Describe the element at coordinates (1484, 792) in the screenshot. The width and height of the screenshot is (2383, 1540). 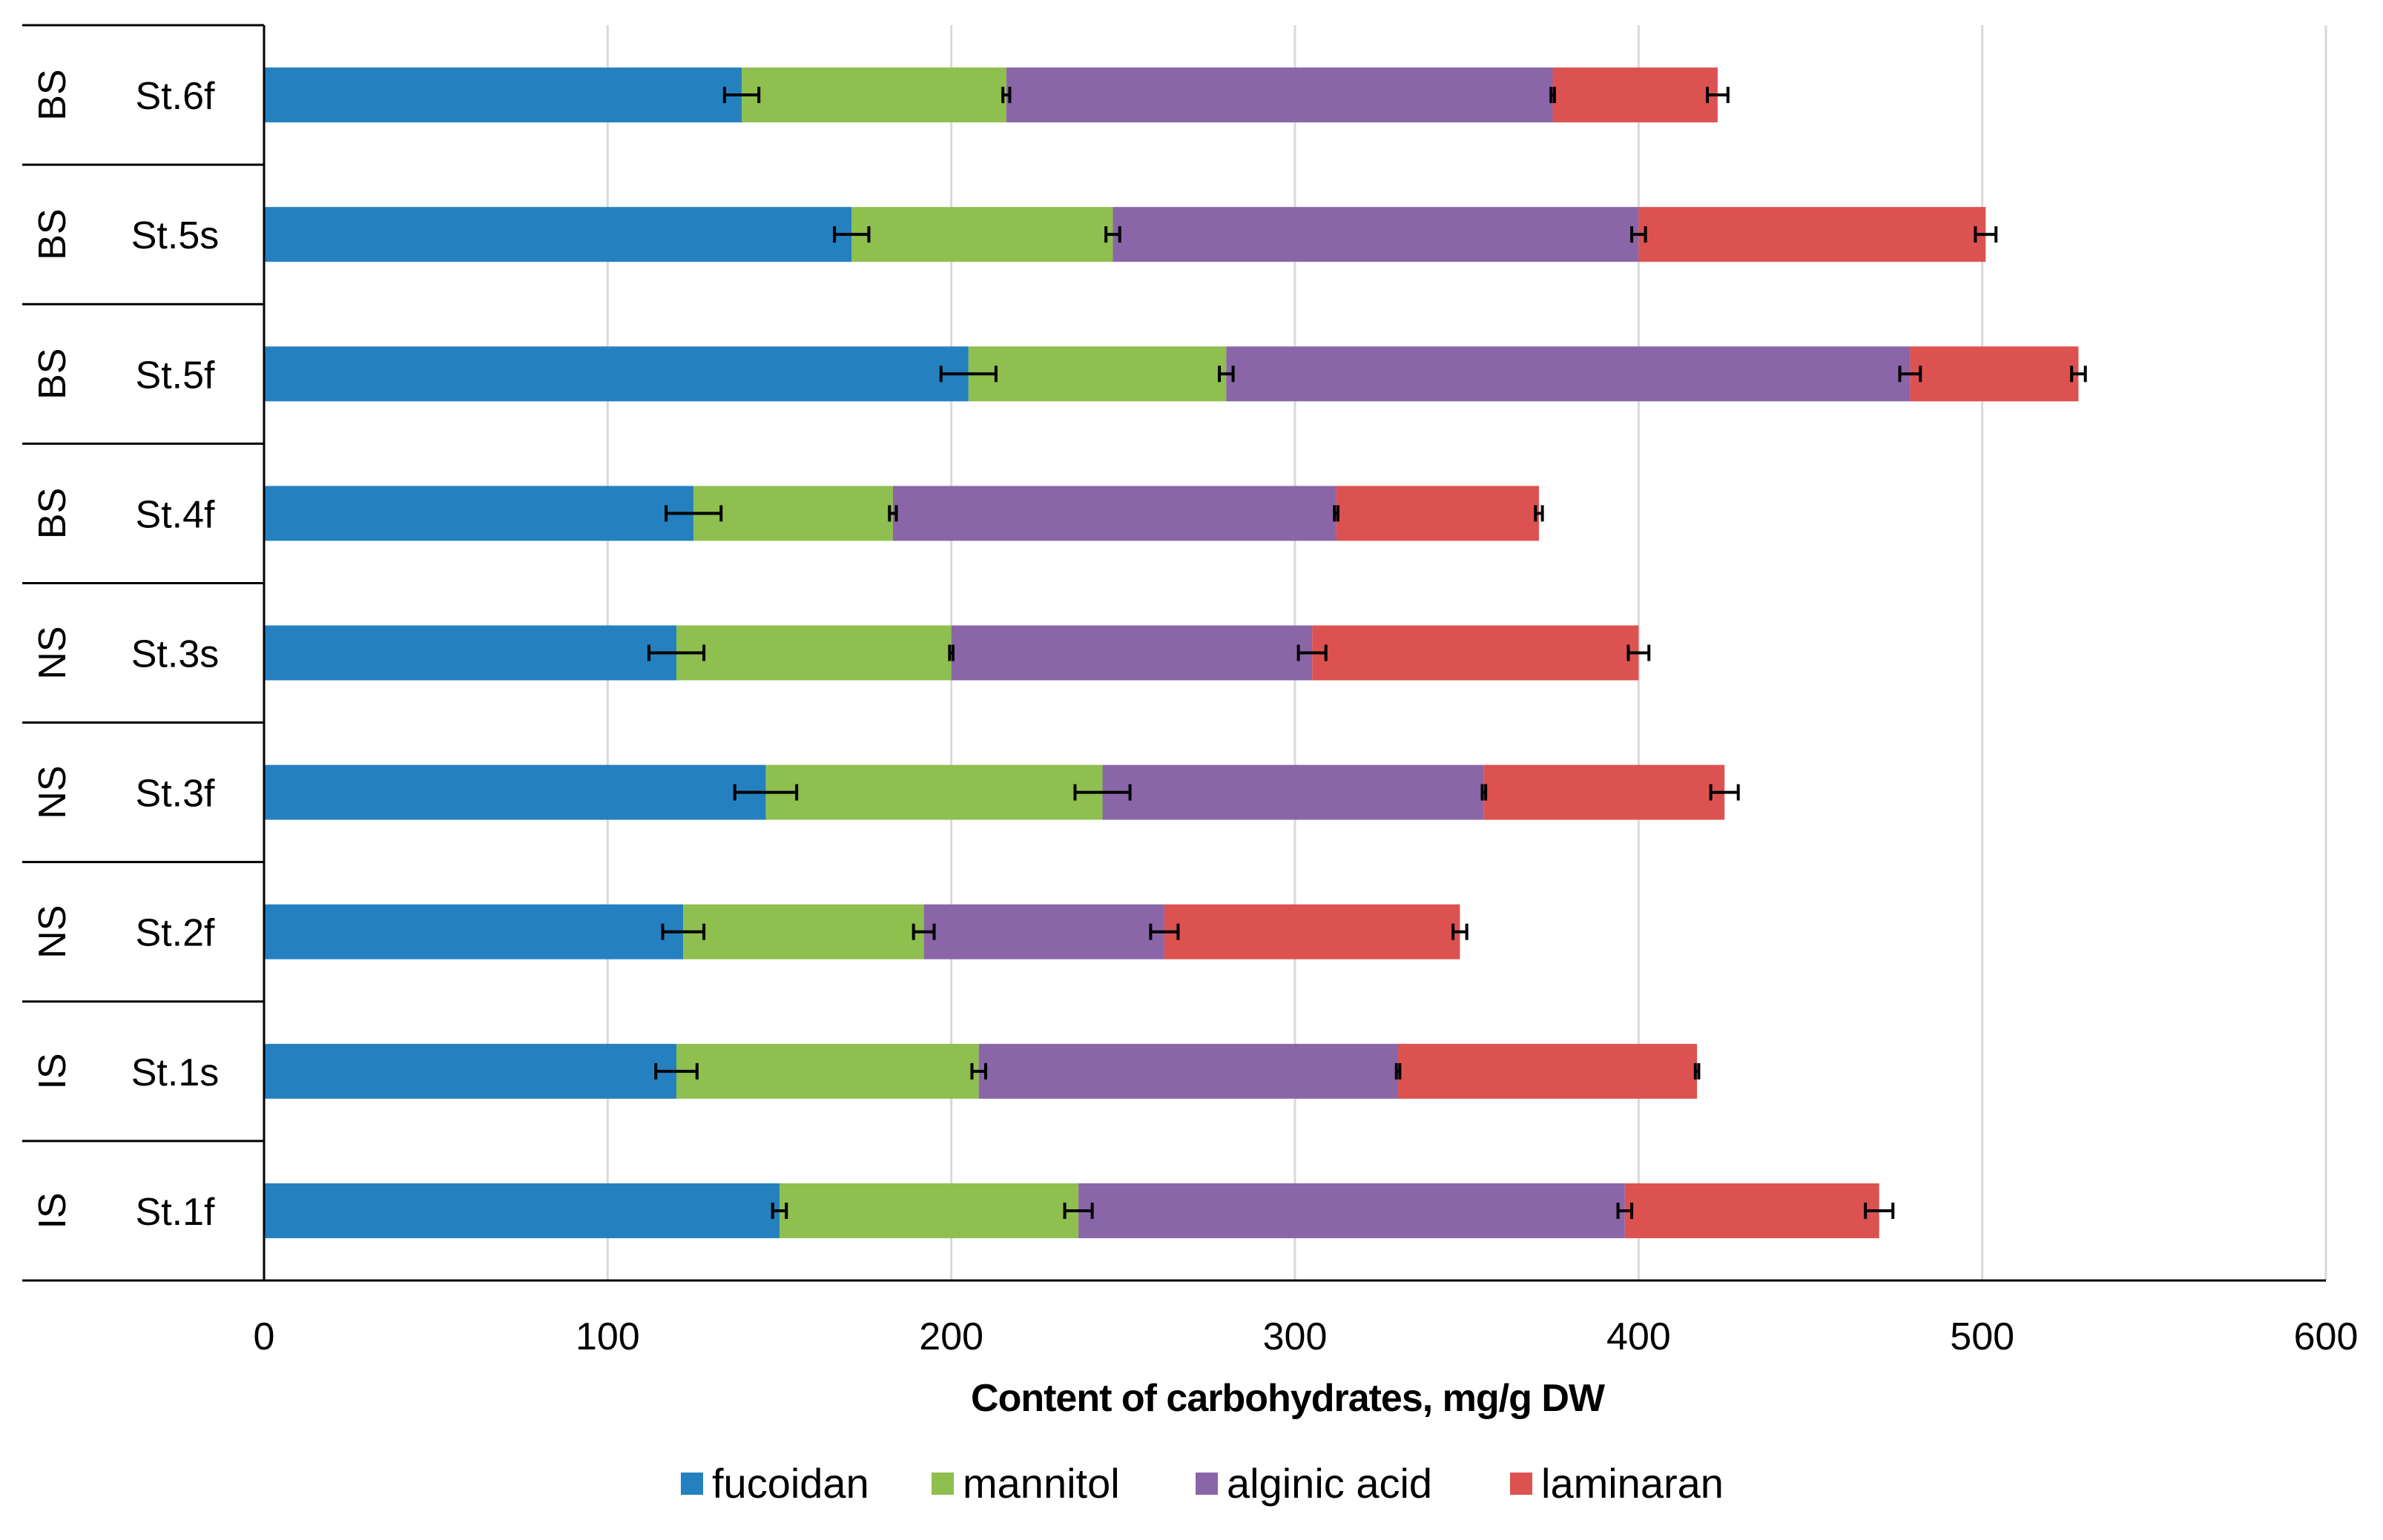
I see `error-bar-St.3f-alginic-acid` at that location.